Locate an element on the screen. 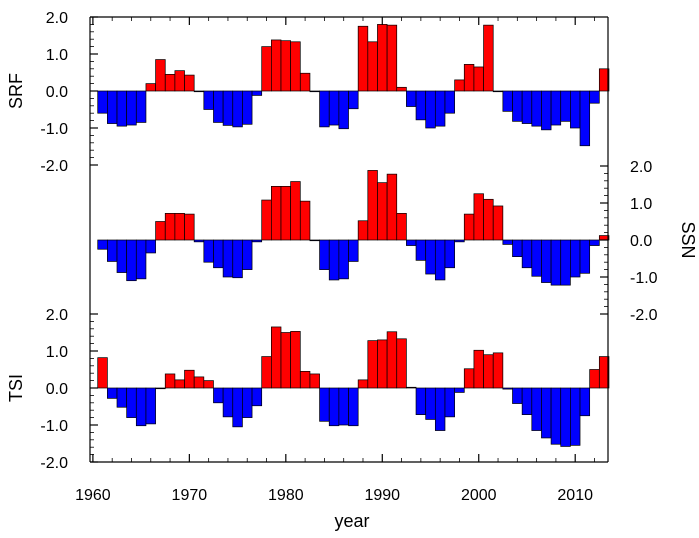 Image resolution: width=699 pixels, height=538 pixels. bar-tsi-1975 is located at coordinates (237, 407).